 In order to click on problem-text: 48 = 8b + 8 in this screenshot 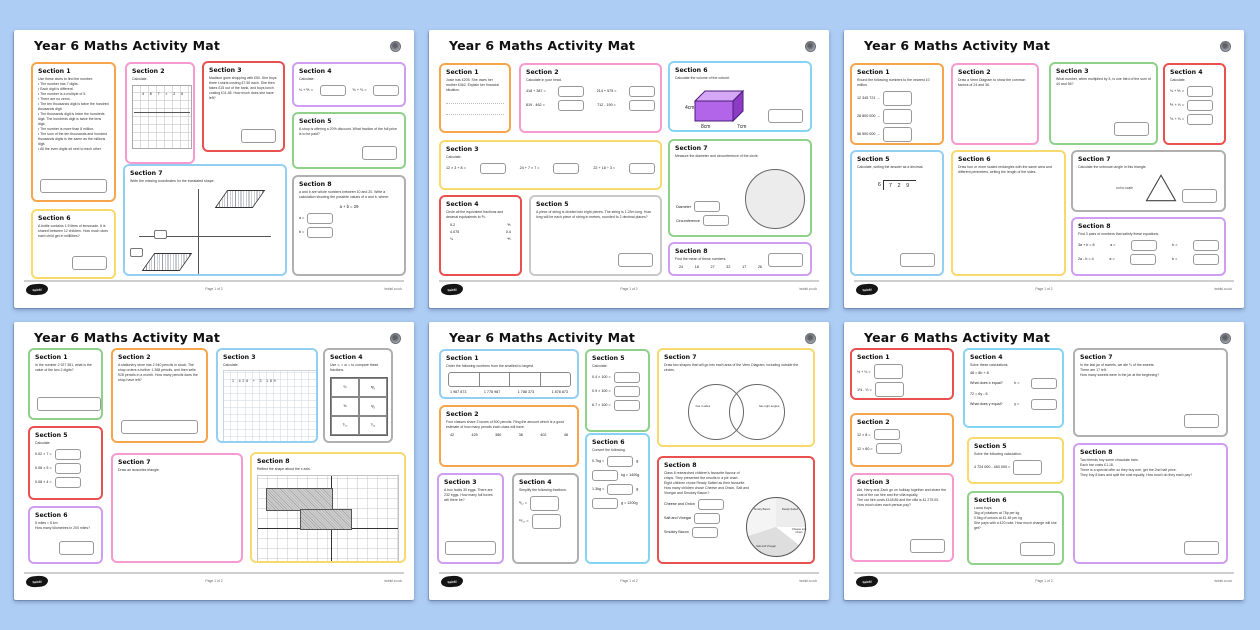, I will do `click(979, 372)`.